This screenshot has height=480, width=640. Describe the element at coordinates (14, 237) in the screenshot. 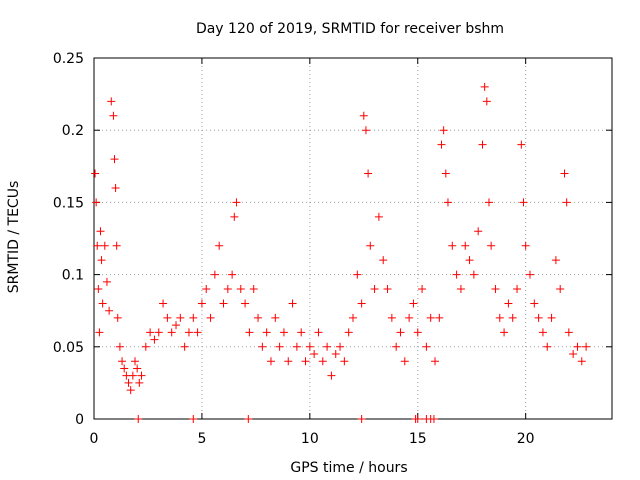

I see `y-axis-label: SRMTID / TECUs` at that location.